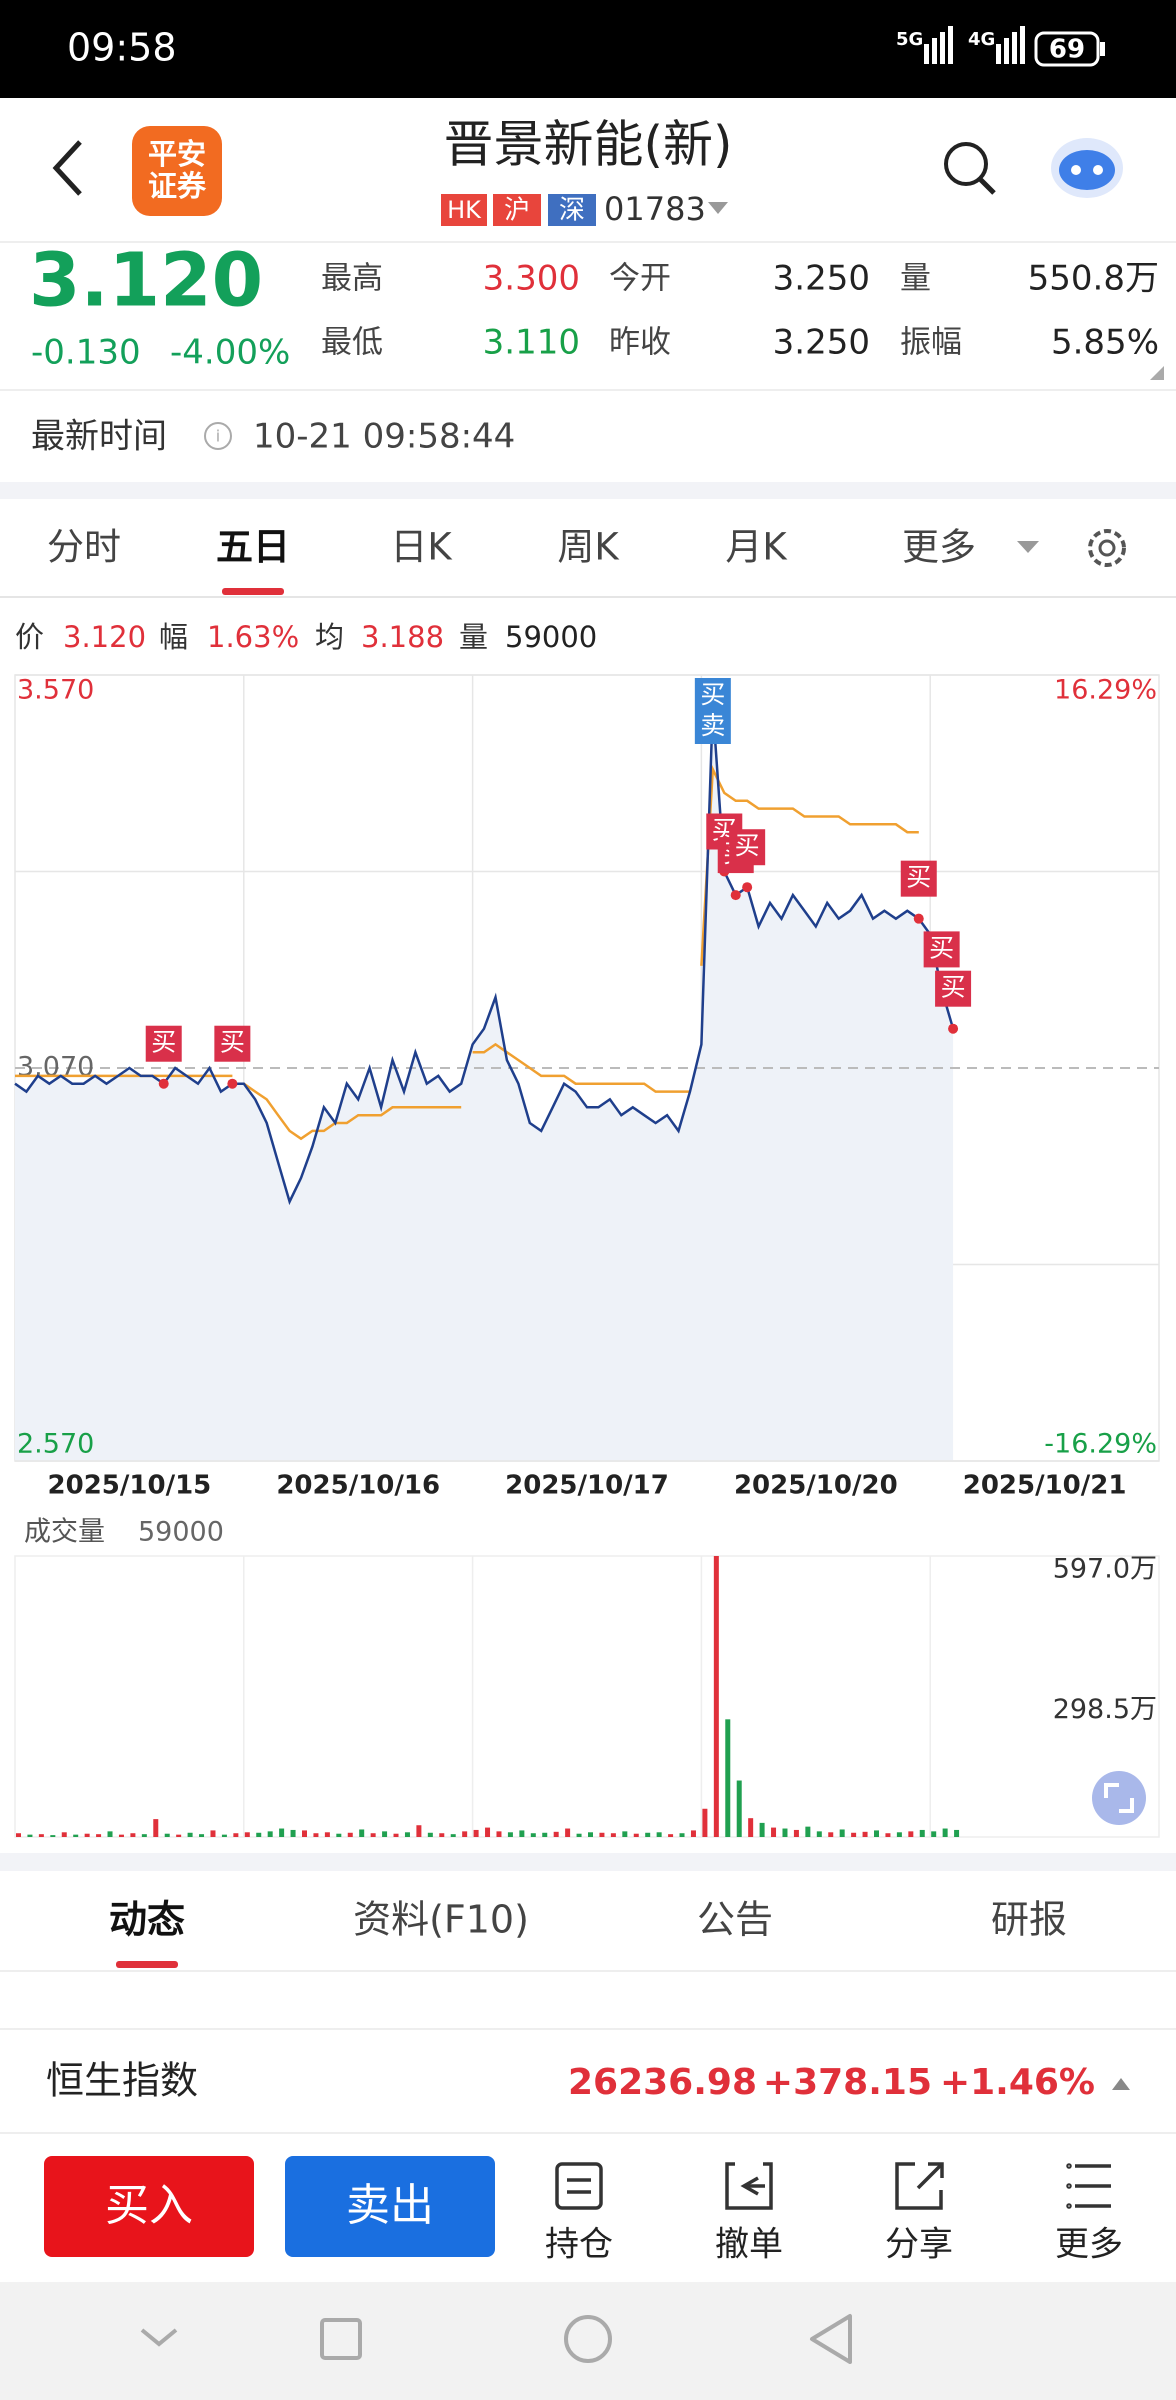 The image size is (1176, 2400). What do you see at coordinates (1157, 373) in the screenshot?
I see `expand-corner` at bounding box center [1157, 373].